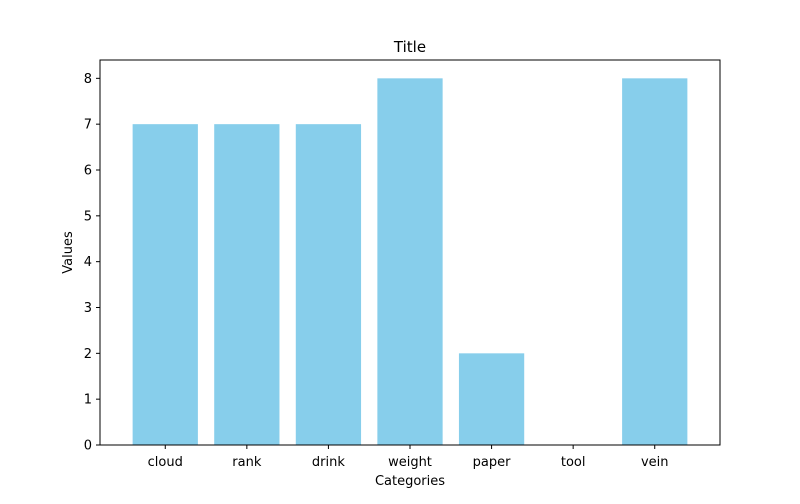 The image size is (800, 504). I want to click on y-tick-label: 1, so click(88, 400).